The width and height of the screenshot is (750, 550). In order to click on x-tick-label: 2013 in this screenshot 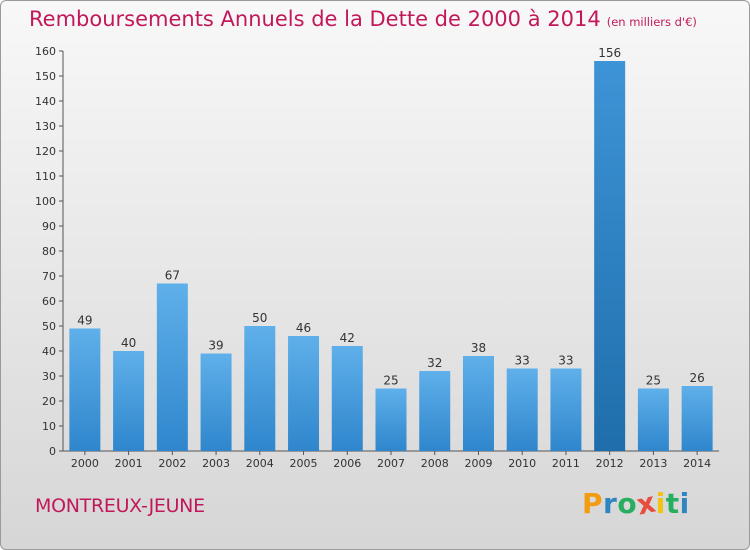, I will do `click(653, 463)`.